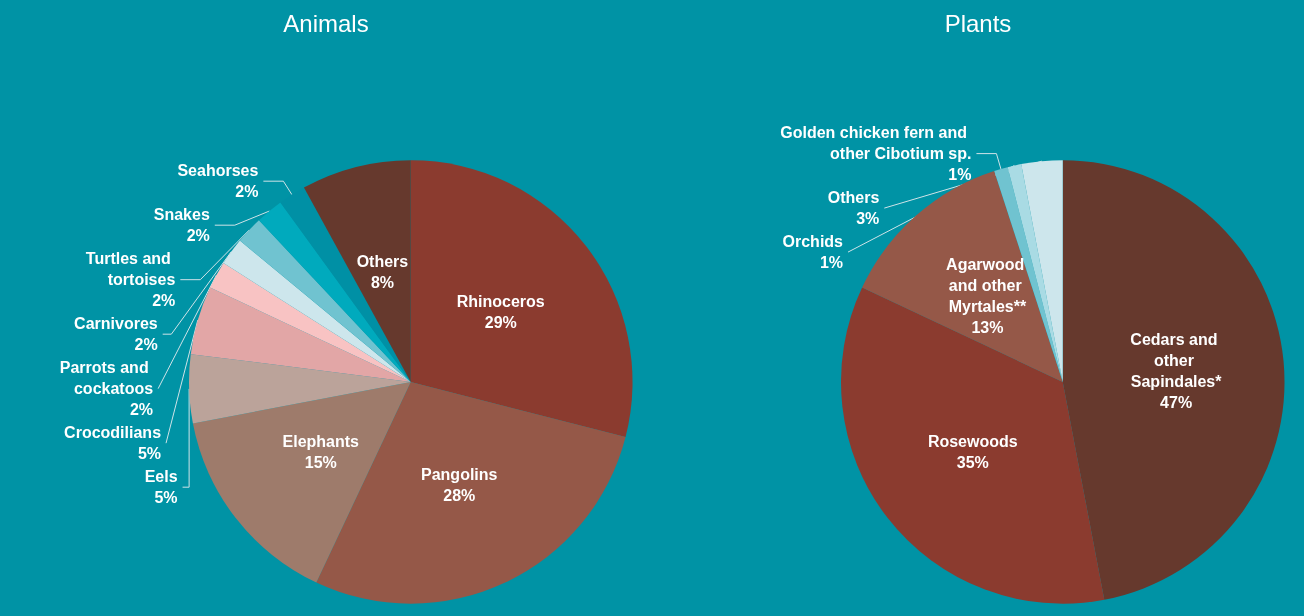 The width and height of the screenshot is (1304, 616). I want to click on data-label: 28%, so click(459, 495).